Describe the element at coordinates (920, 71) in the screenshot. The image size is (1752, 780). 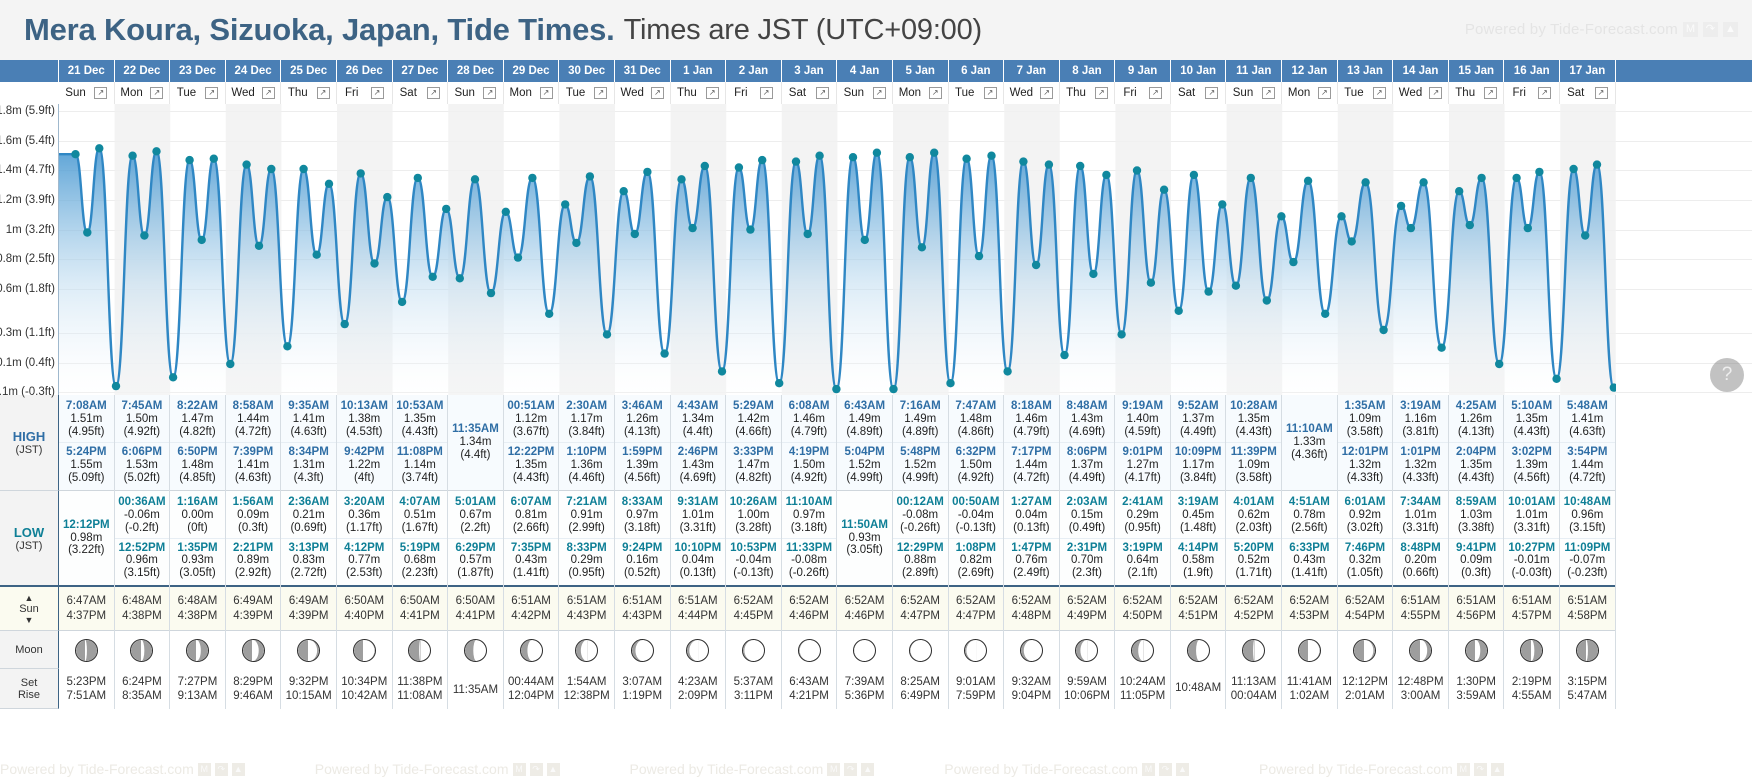
I see `date-header-15: 5 Jan` at that location.